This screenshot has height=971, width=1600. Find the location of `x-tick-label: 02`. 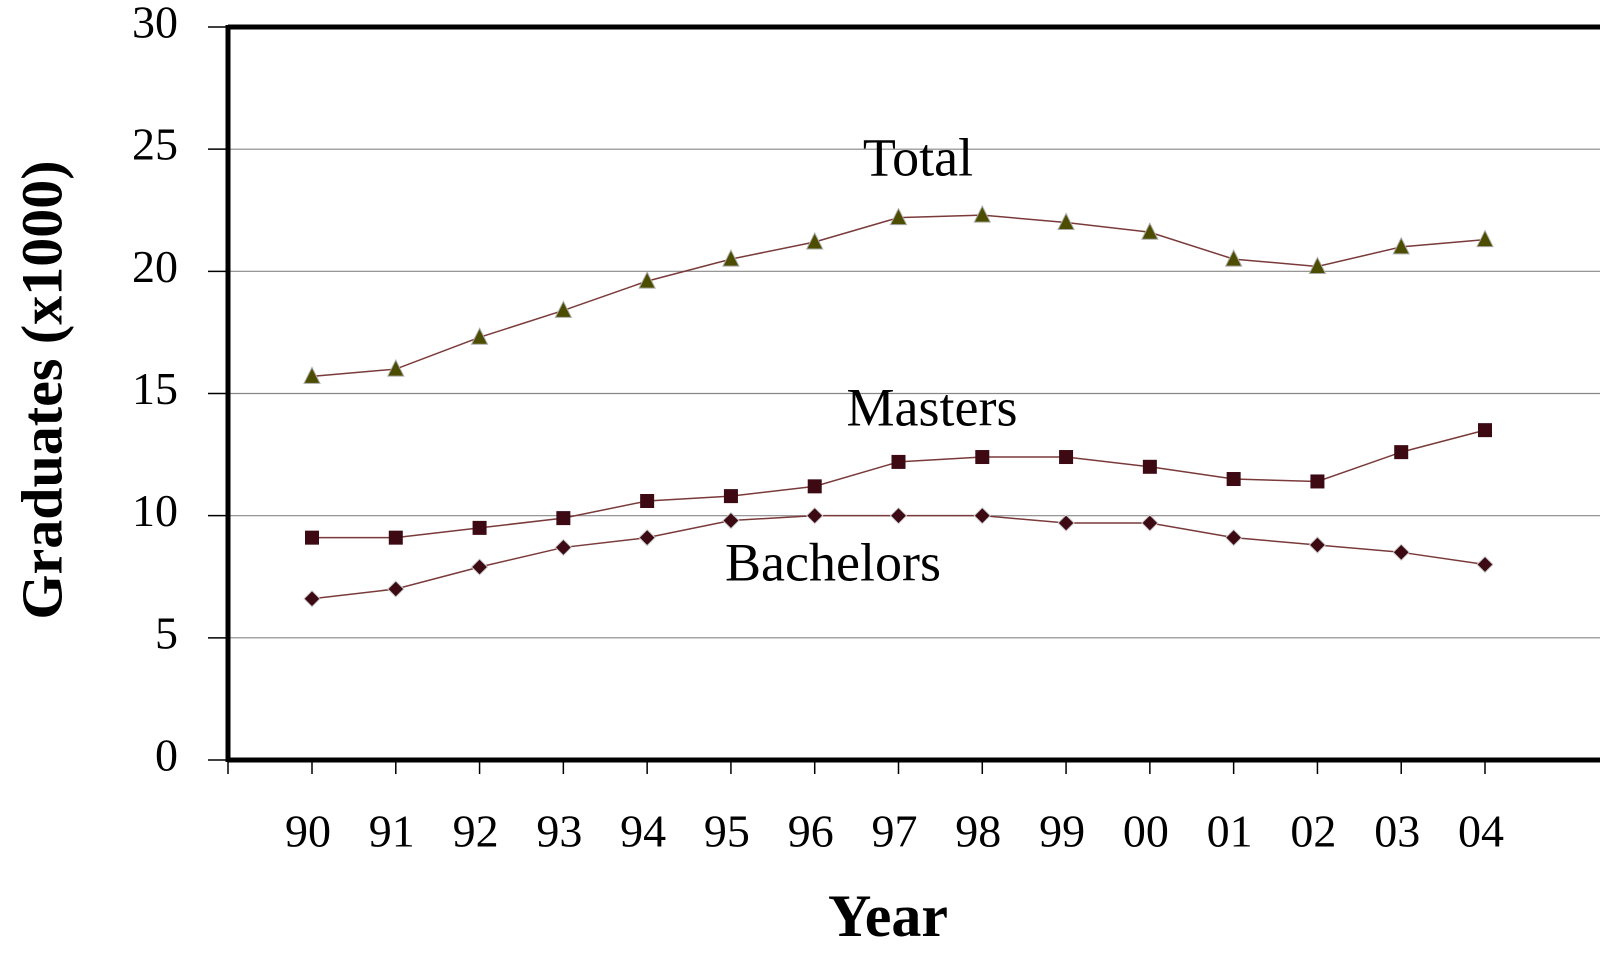

x-tick-label: 02 is located at coordinates (1313, 831).